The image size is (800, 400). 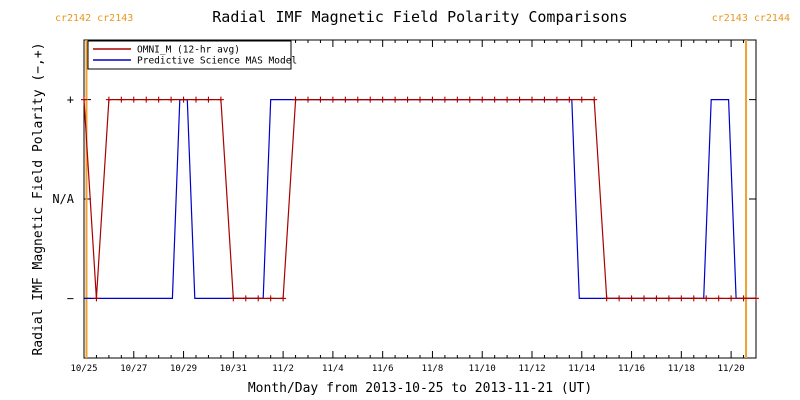 I want to click on x-tick-label: 11/2, so click(x=283, y=369).